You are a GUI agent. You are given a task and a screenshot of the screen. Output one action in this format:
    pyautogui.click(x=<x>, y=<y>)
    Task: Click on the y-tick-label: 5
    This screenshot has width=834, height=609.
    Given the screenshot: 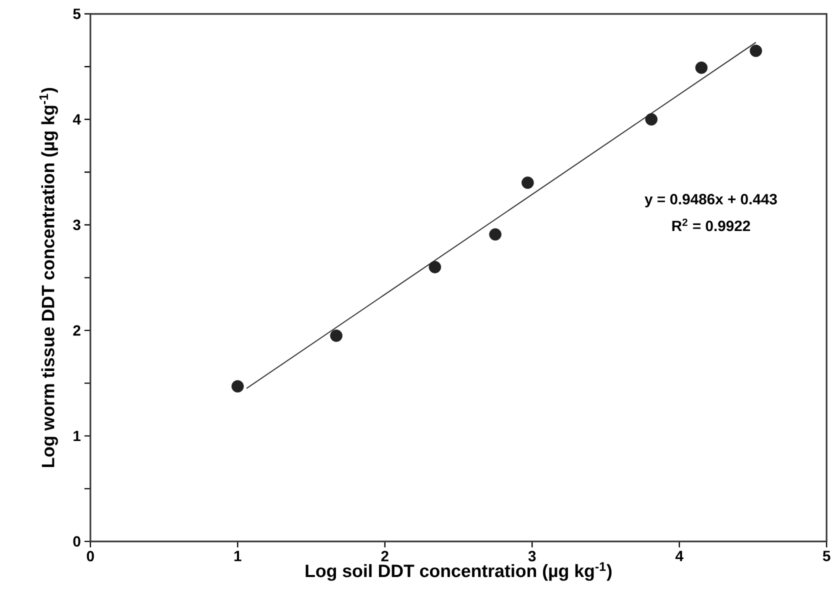 What is the action you would take?
    pyautogui.click(x=77, y=14)
    